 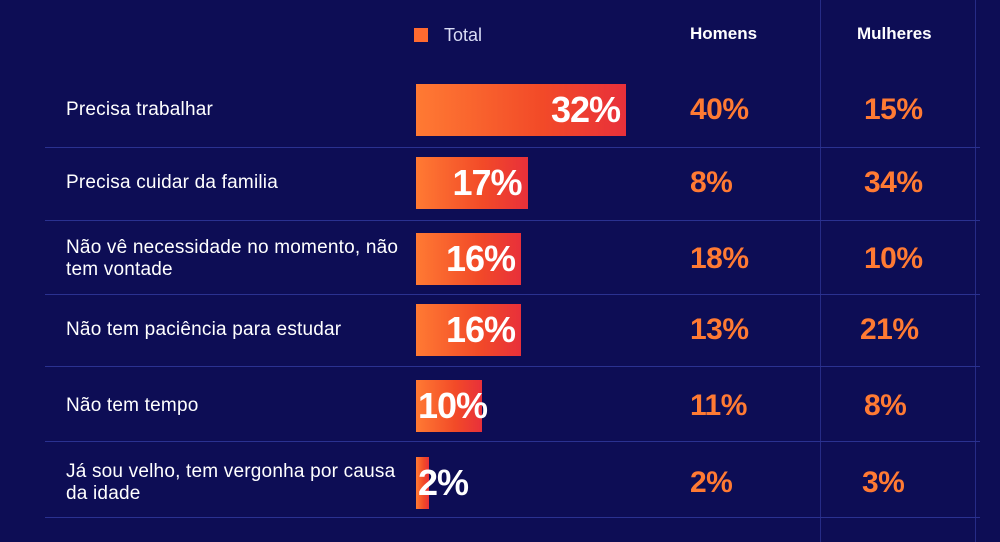 I want to click on total-value-label: 32%, so click(x=585, y=109).